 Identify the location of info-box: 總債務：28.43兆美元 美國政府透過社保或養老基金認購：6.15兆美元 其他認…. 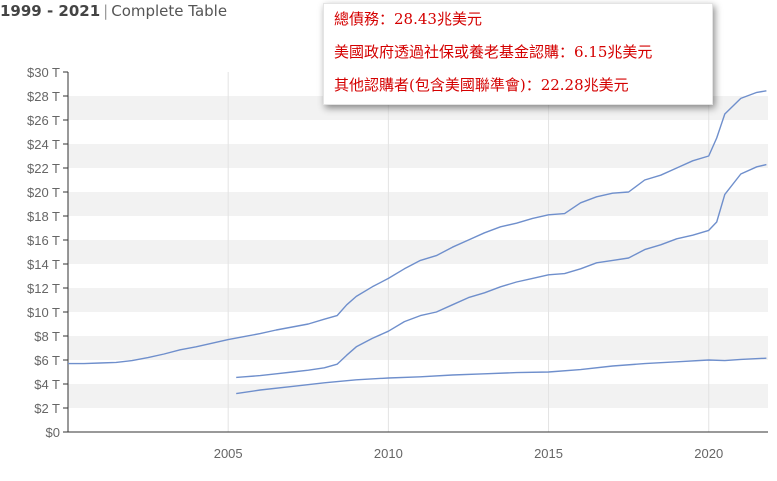
(518, 54).